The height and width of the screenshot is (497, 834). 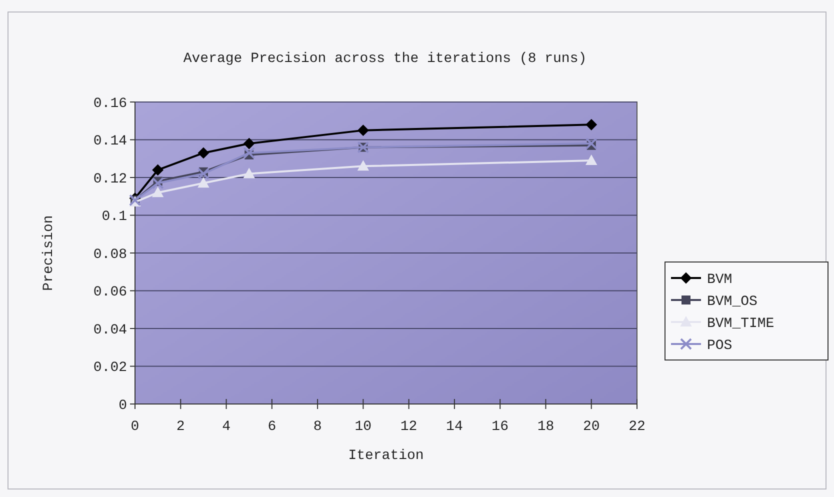 What do you see at coordinates (110, 179) in the screenshot?
I see `y-tick-label: 0.12` at bounding box center [110, 179].